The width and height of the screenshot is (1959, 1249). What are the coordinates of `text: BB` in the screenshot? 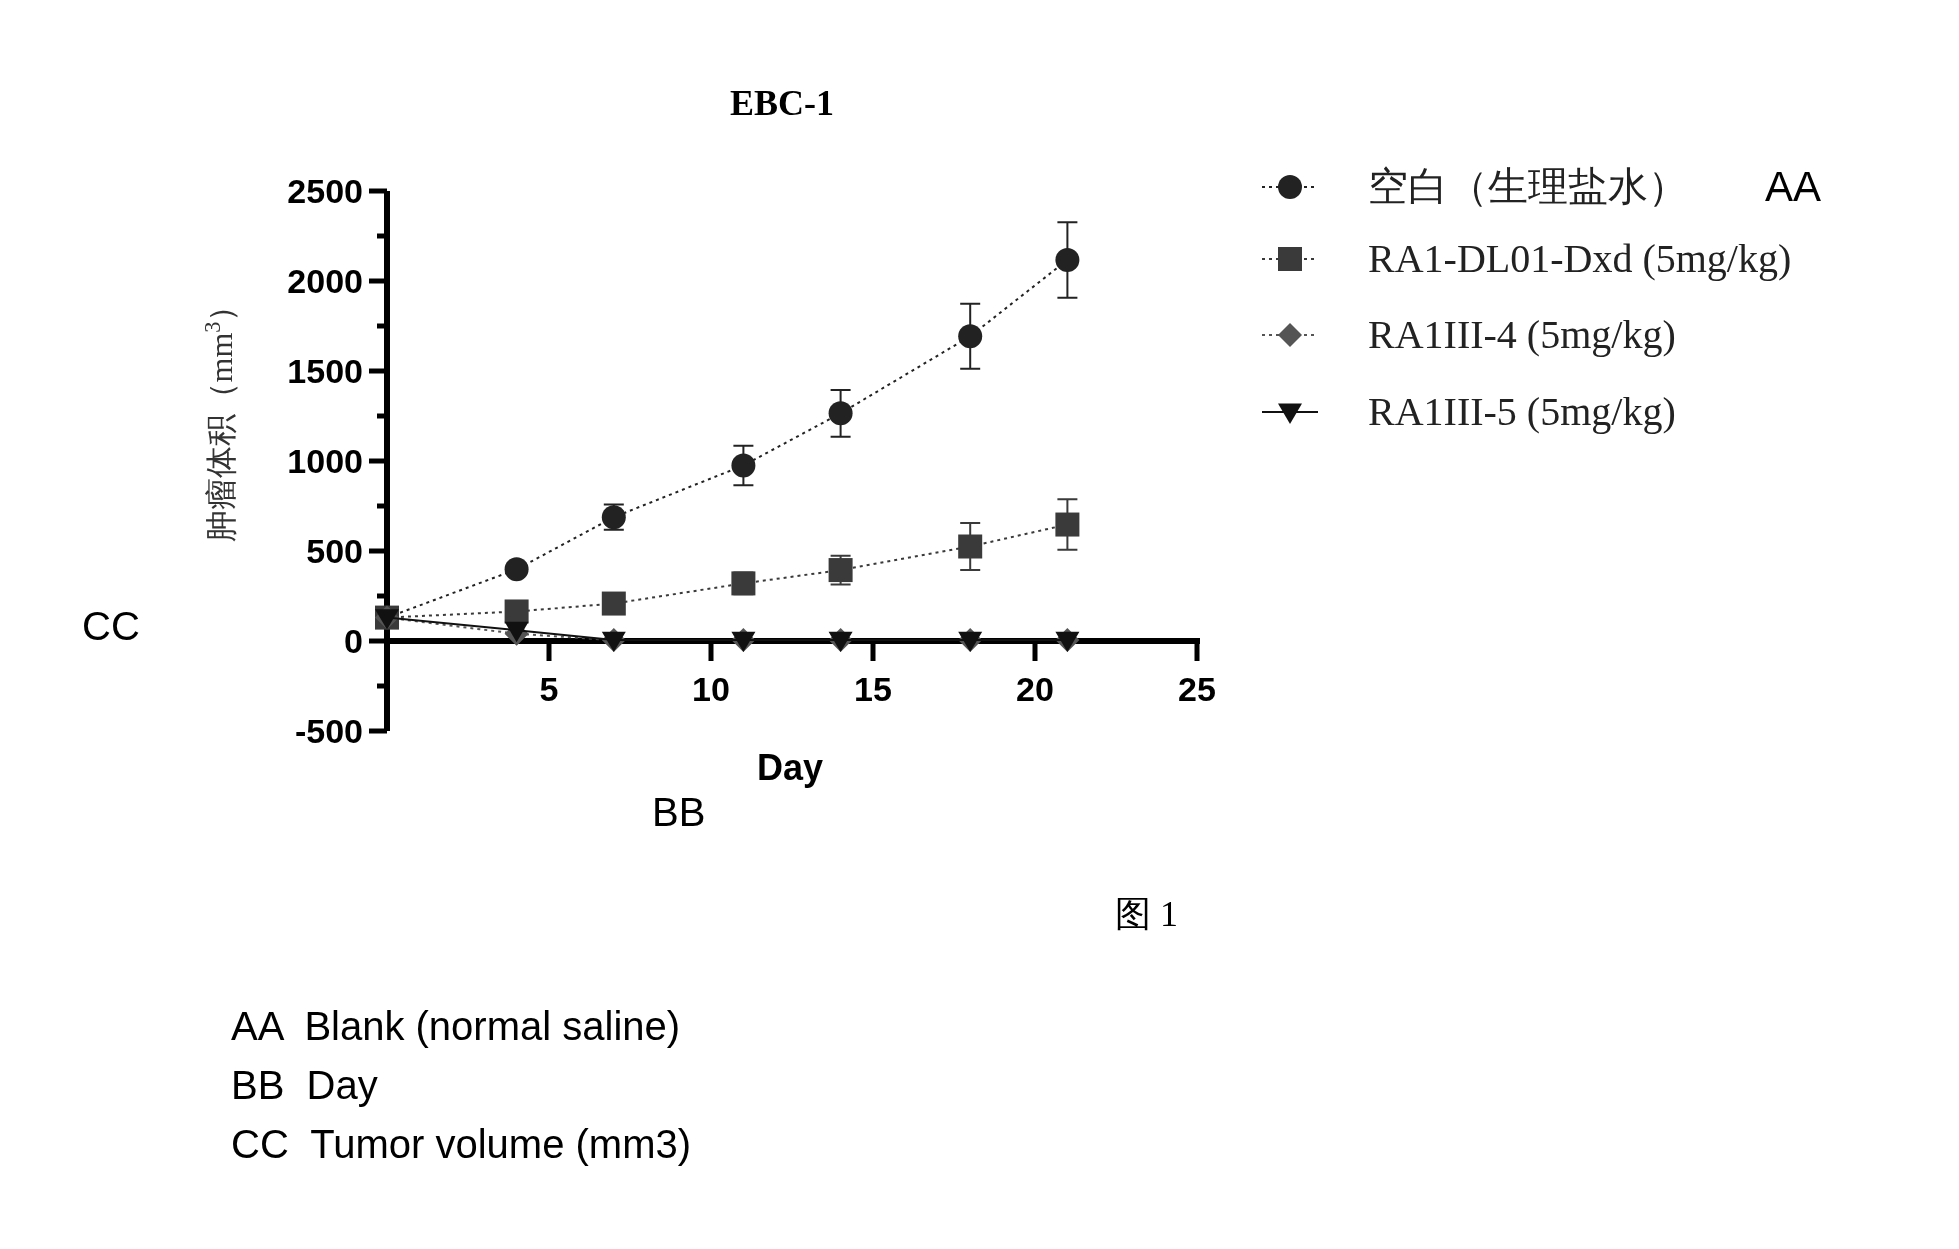 It's located at (679, 812).